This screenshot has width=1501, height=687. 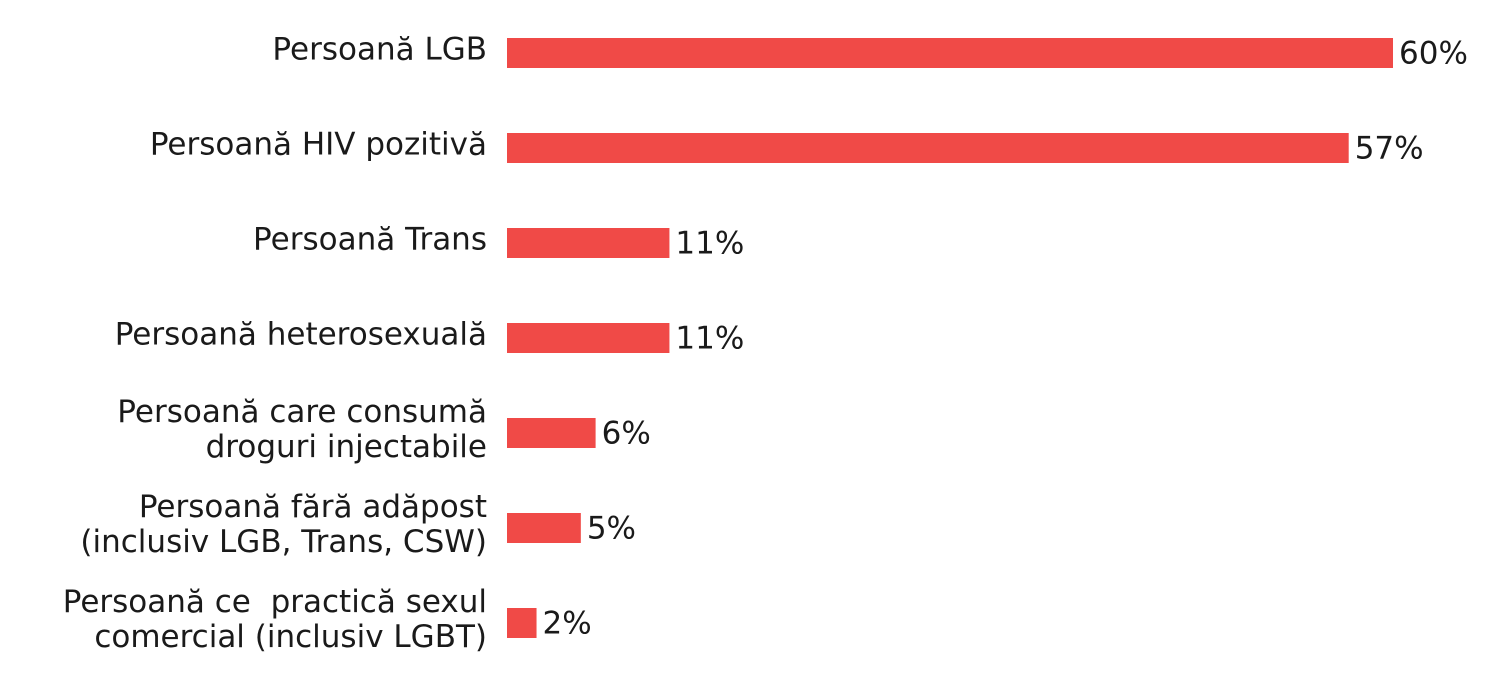 I want to click on value-label: 5%, so click(x=611, y=529).